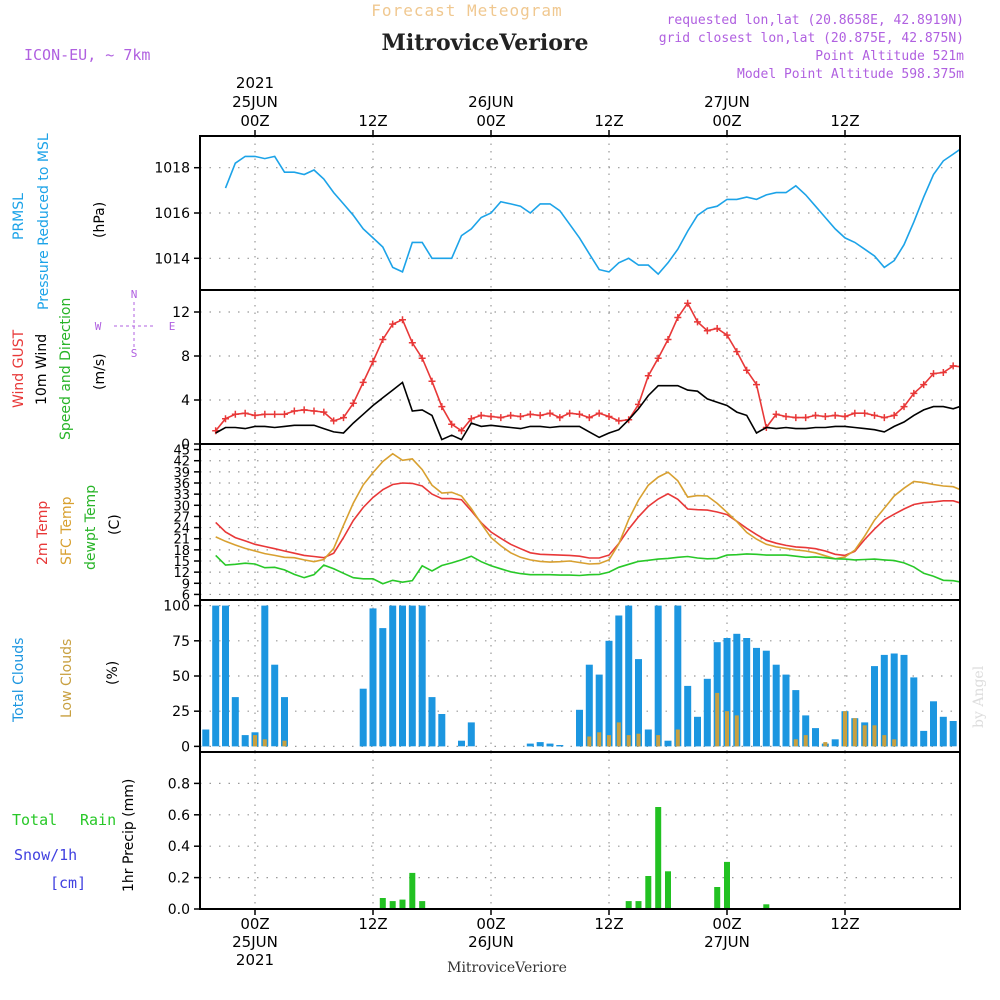  What do you see at coordinates (587, 366) in the screenshot?
I see `wind-gust-line` at bounding box center [587, 366].